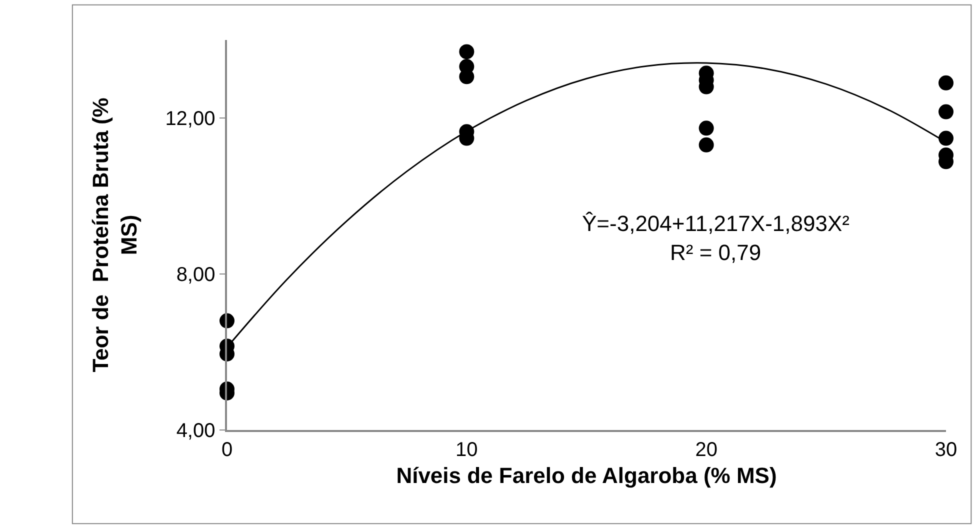  What do you see at coordinates (586, 475) in the screenshot?
I see `x-axis-title: Níveis de Farelo de Algaroba (% MS)` at bounding box center [586, 475].